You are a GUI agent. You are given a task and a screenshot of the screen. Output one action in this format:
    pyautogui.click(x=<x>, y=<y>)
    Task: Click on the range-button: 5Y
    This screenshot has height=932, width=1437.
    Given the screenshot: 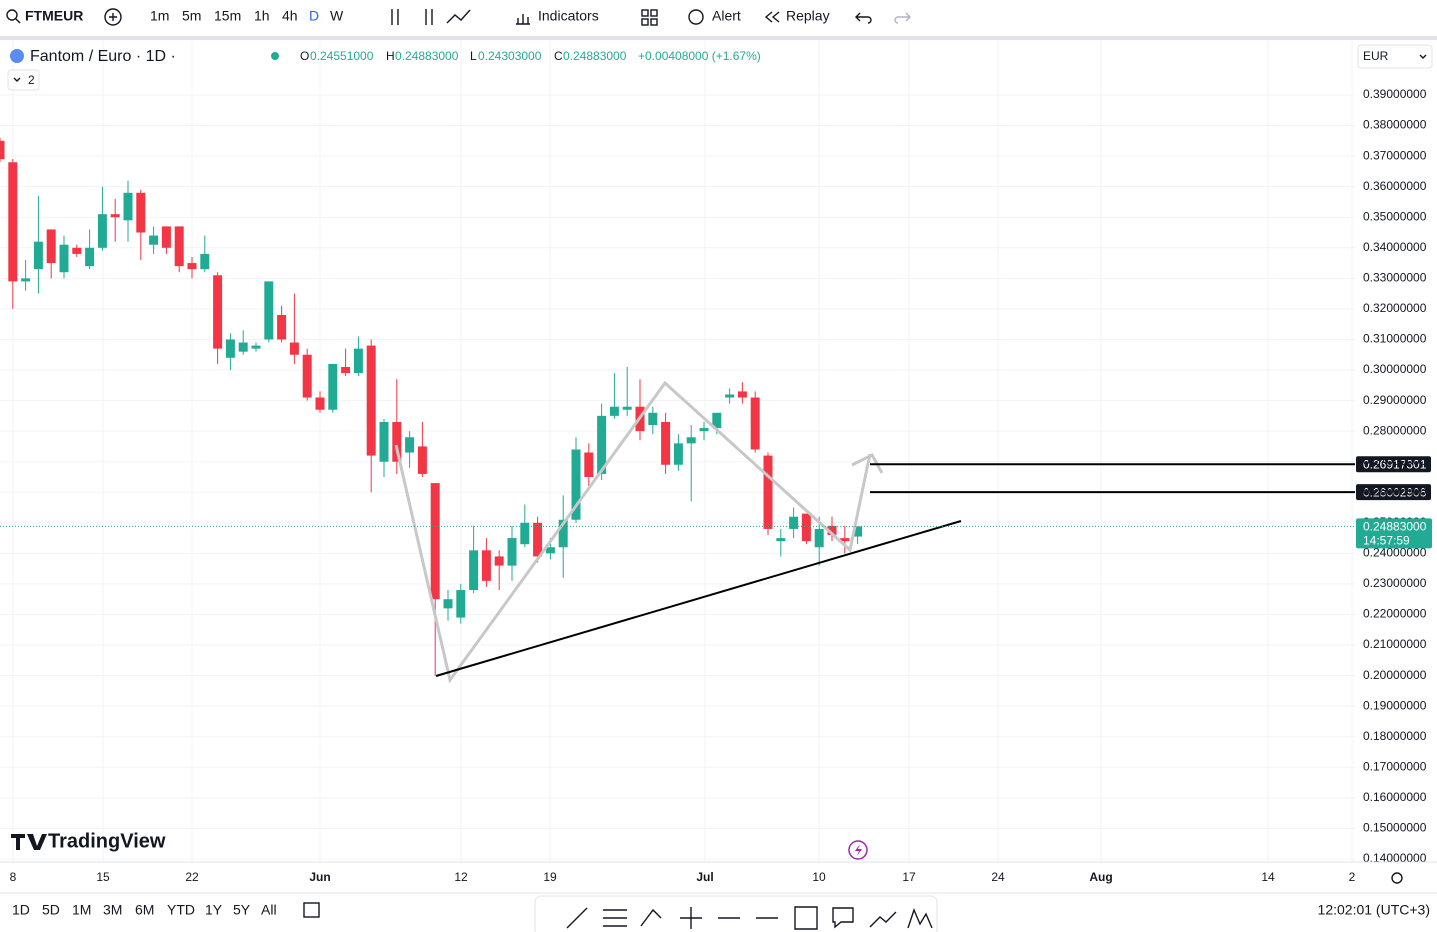 What is the action you would take?
    pyautogui.click(x=242, y=910)
    